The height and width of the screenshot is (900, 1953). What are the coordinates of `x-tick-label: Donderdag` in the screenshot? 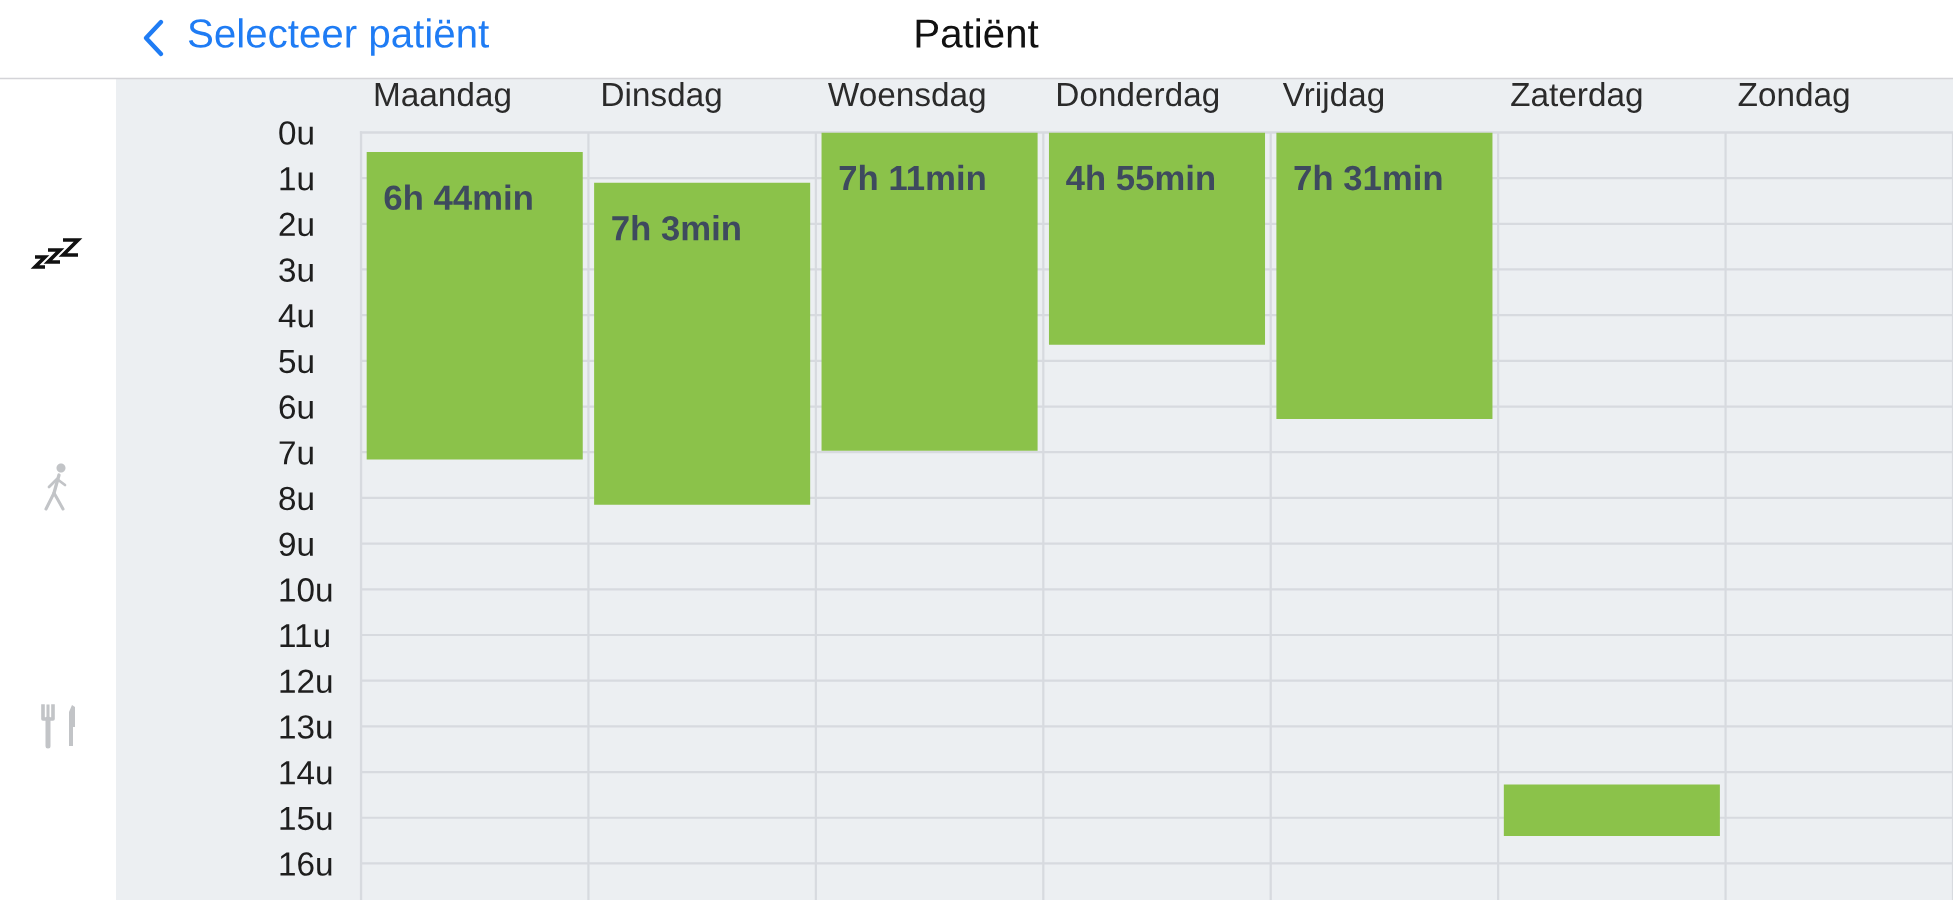 It's located at (1138, 97).